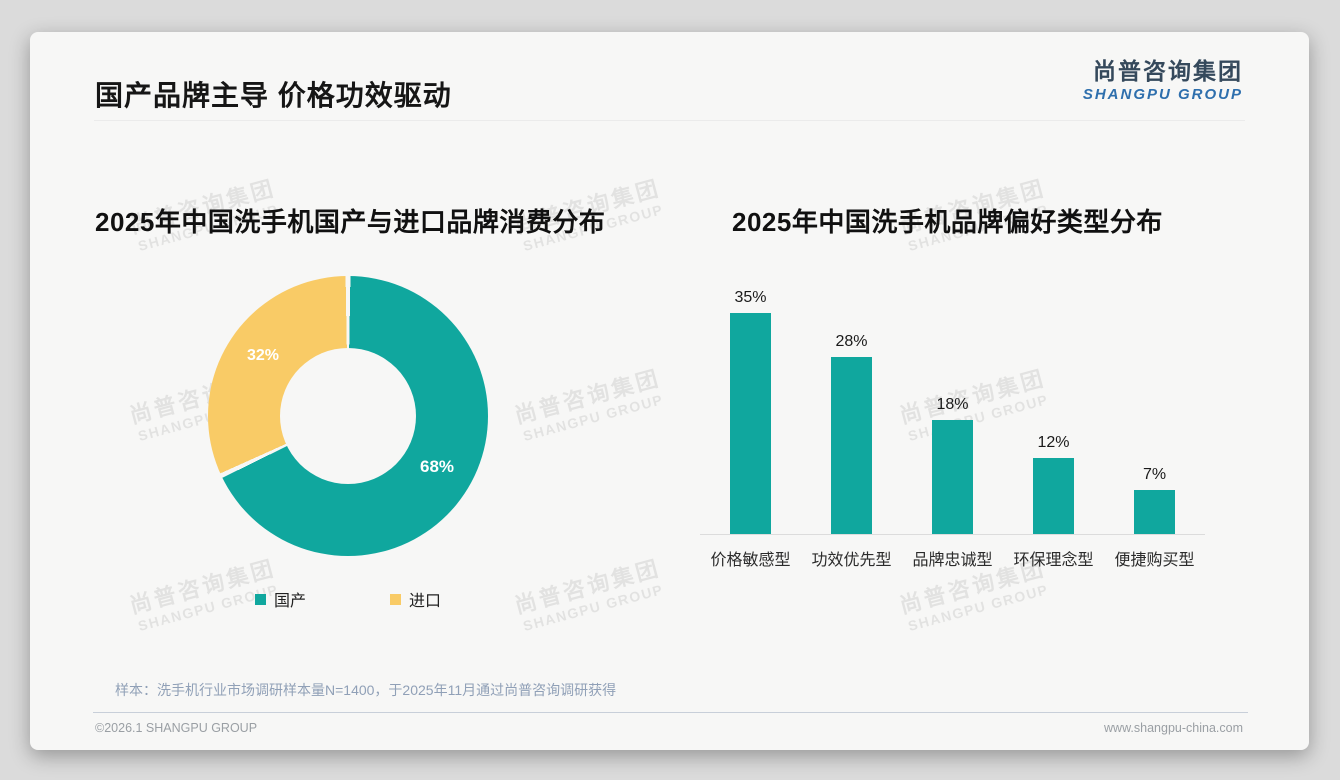 The width and height of the screenshot is (1340, 780). I want to click on donut-hole, so click(348, 416).